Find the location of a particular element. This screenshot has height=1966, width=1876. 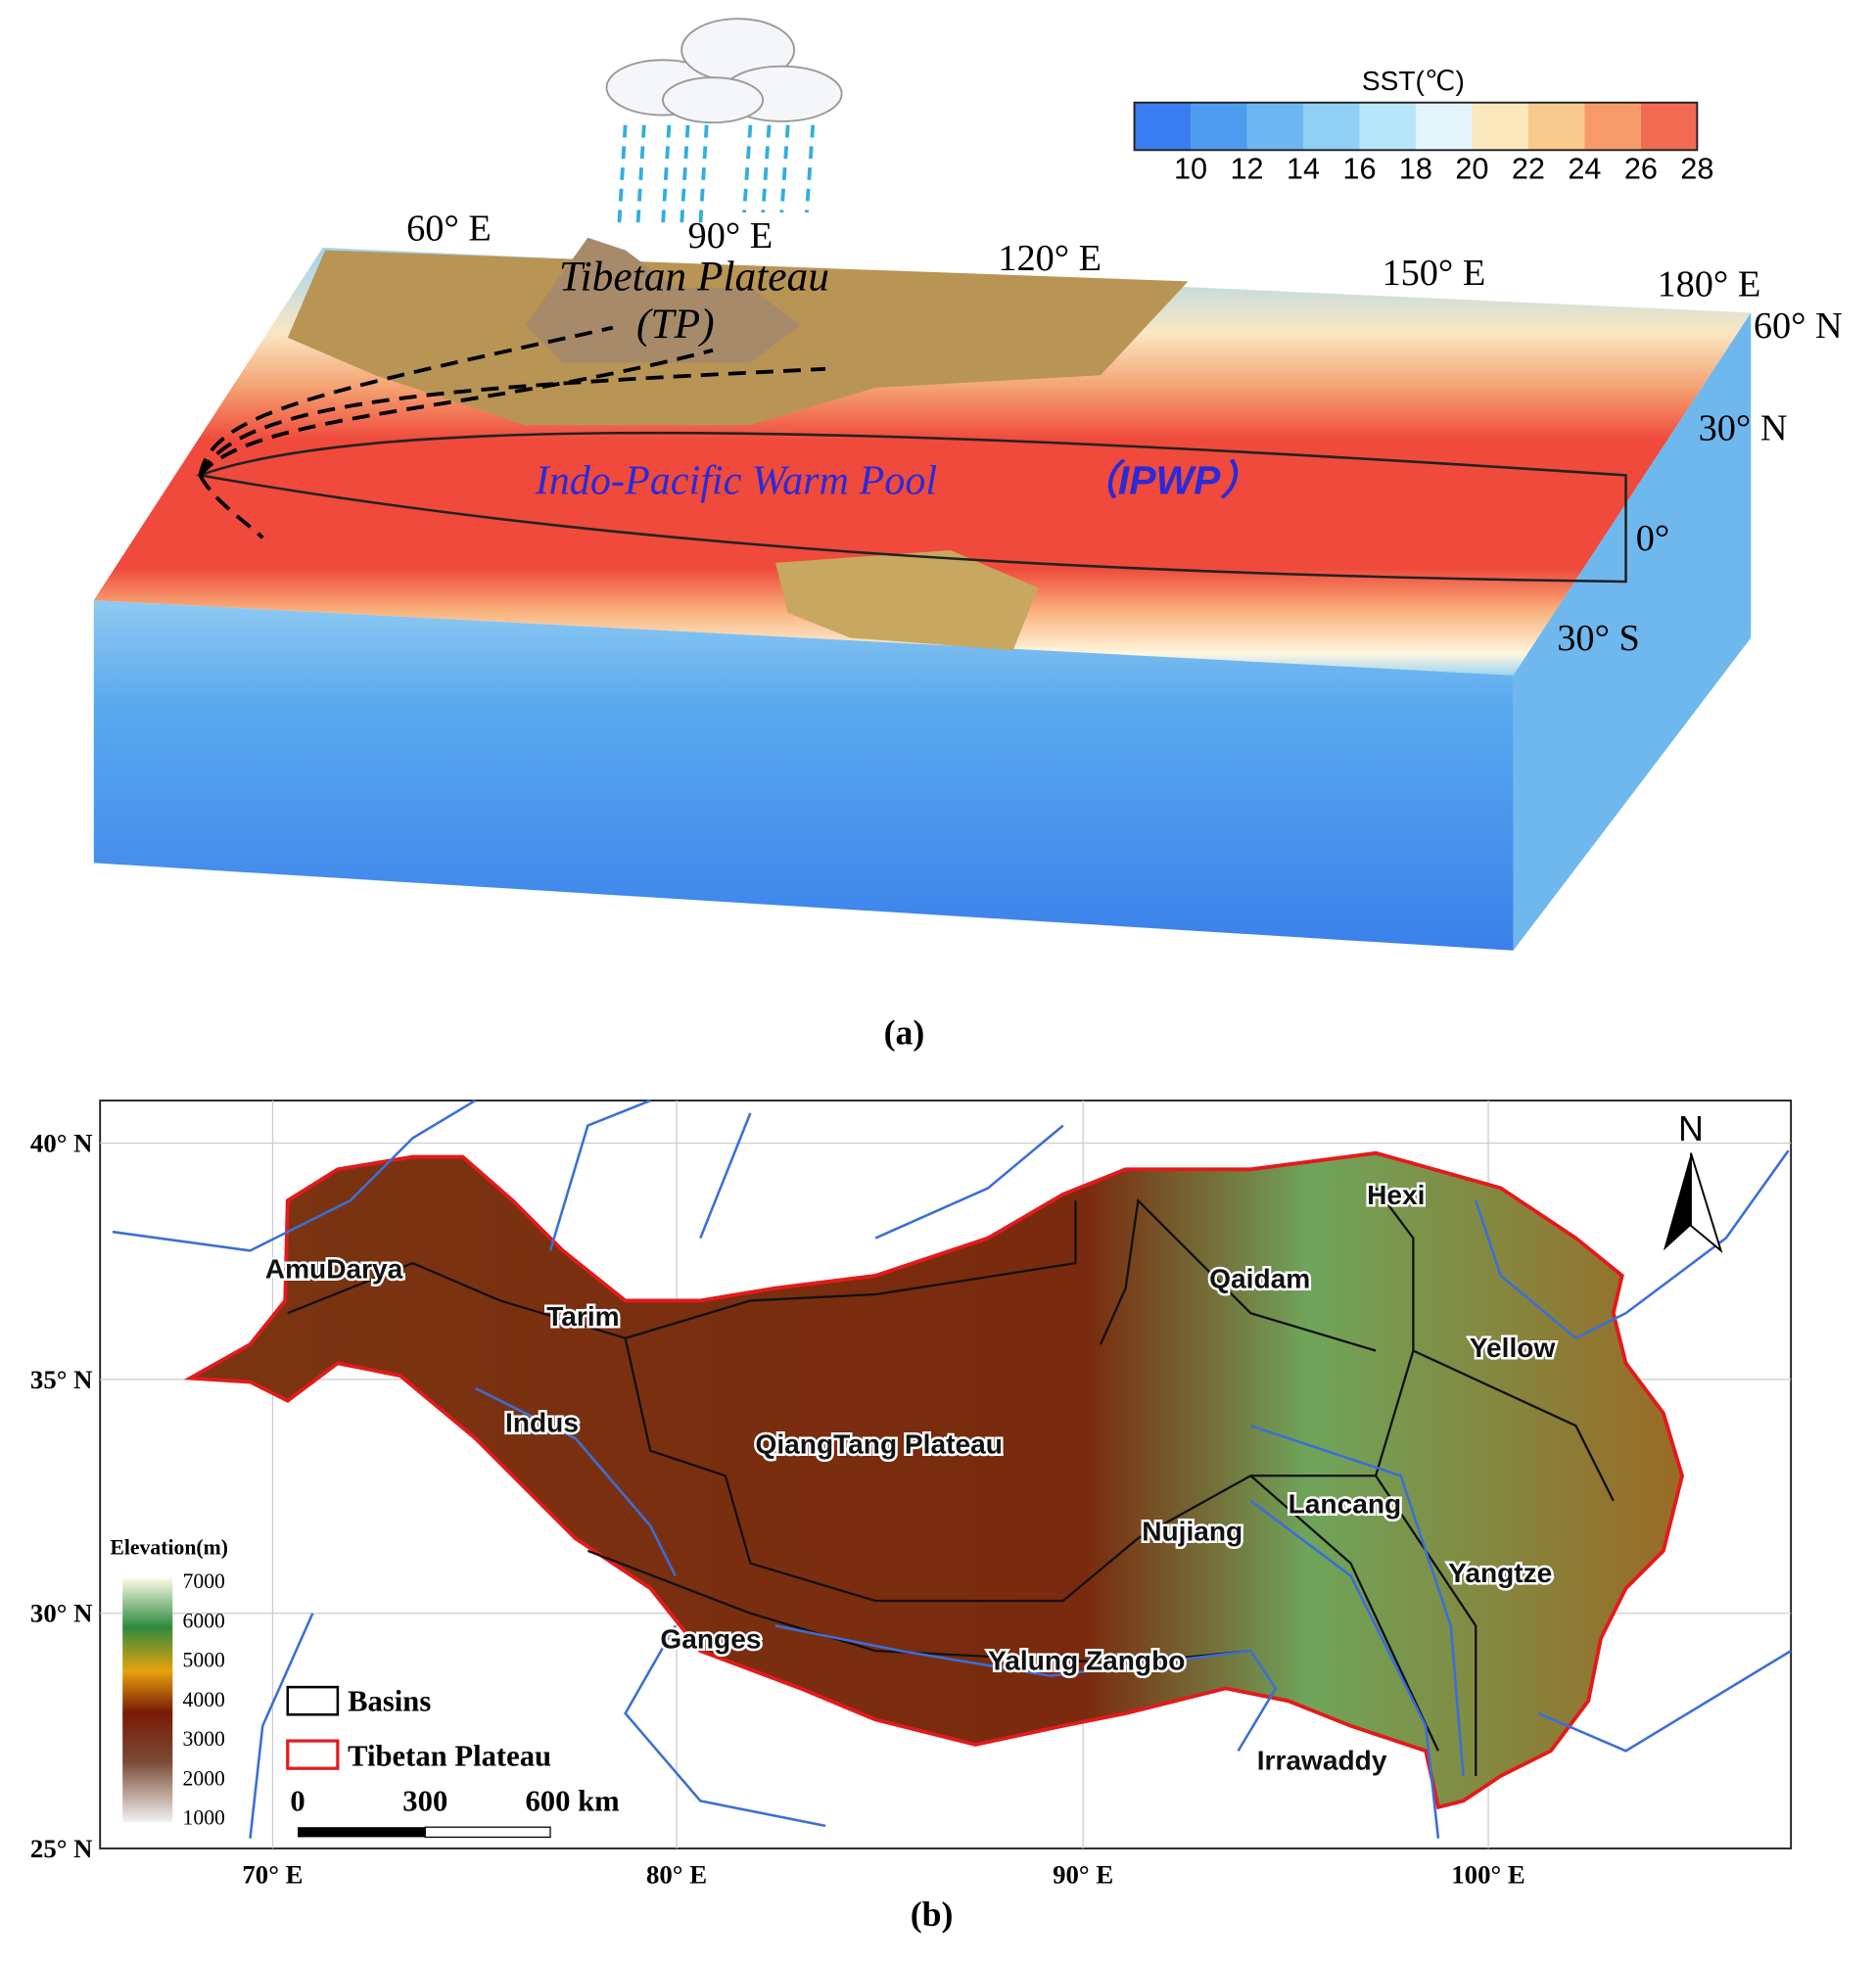

elevation-tick: 3000 is located at coordinates (203, 1739).